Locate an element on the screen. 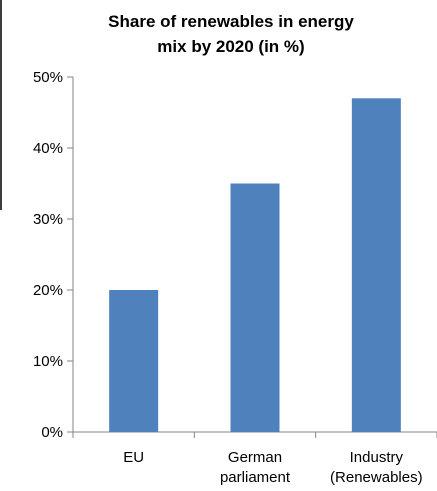 The image size is (437, 491). x-category-label: Industry is located at coordinates (377, 457).